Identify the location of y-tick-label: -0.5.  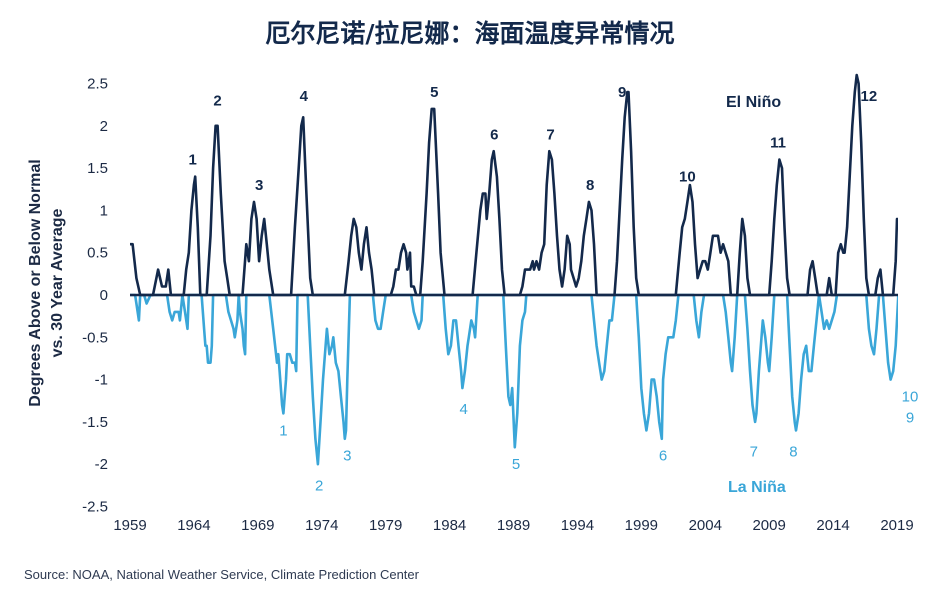
(95, 337).